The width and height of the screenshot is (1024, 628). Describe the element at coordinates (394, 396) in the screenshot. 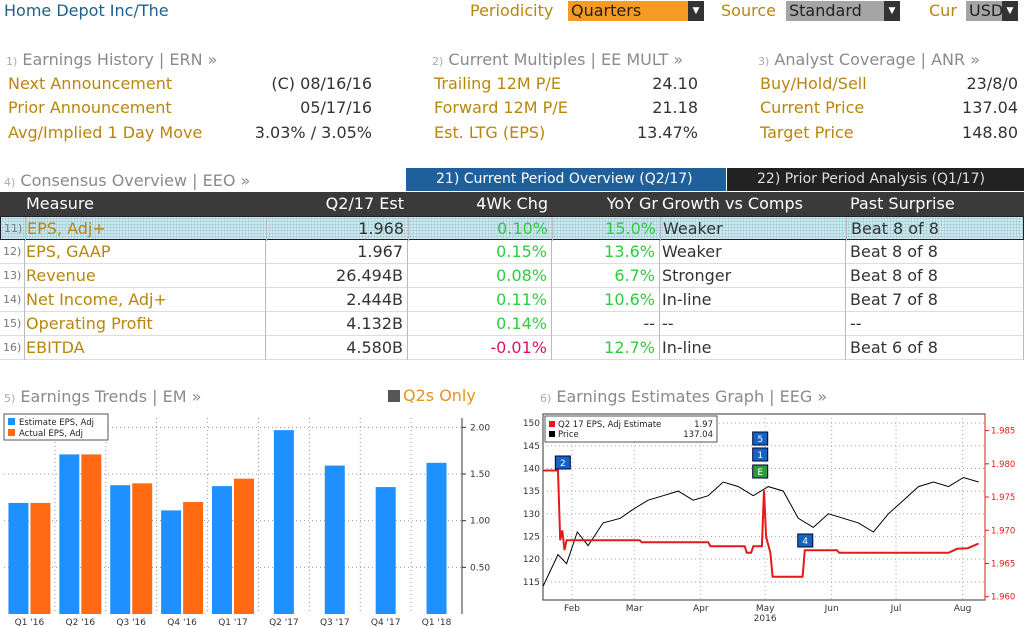

I see `checkbox-icon` at that location.